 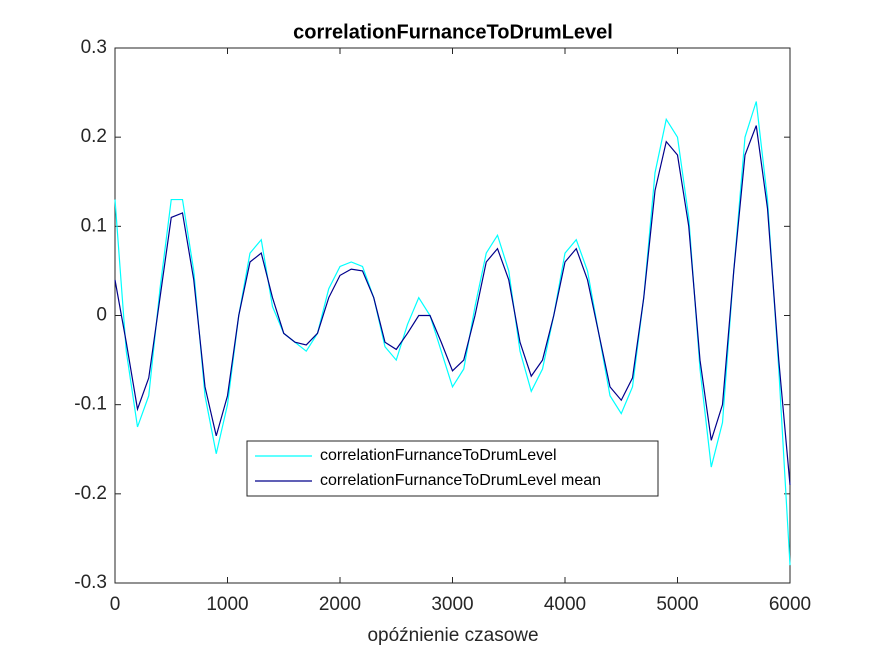 I want to click on y-tick-label: -0.1, so click(x=90, y=404).